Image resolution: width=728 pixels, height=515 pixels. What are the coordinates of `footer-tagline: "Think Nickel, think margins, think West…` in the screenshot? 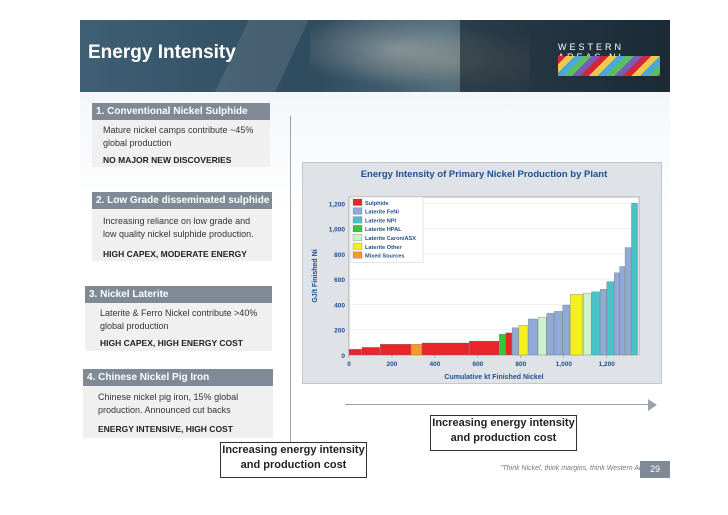 It's located at (578, 468).